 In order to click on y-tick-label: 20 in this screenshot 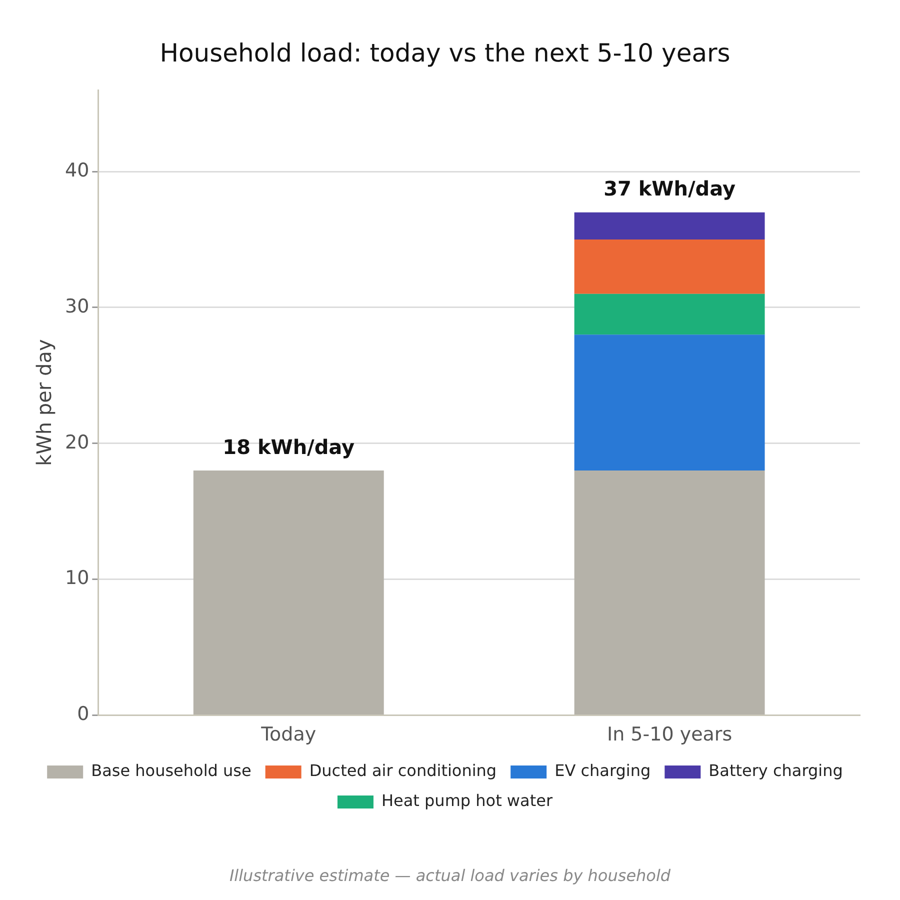, I will do `click(77, 442)`.